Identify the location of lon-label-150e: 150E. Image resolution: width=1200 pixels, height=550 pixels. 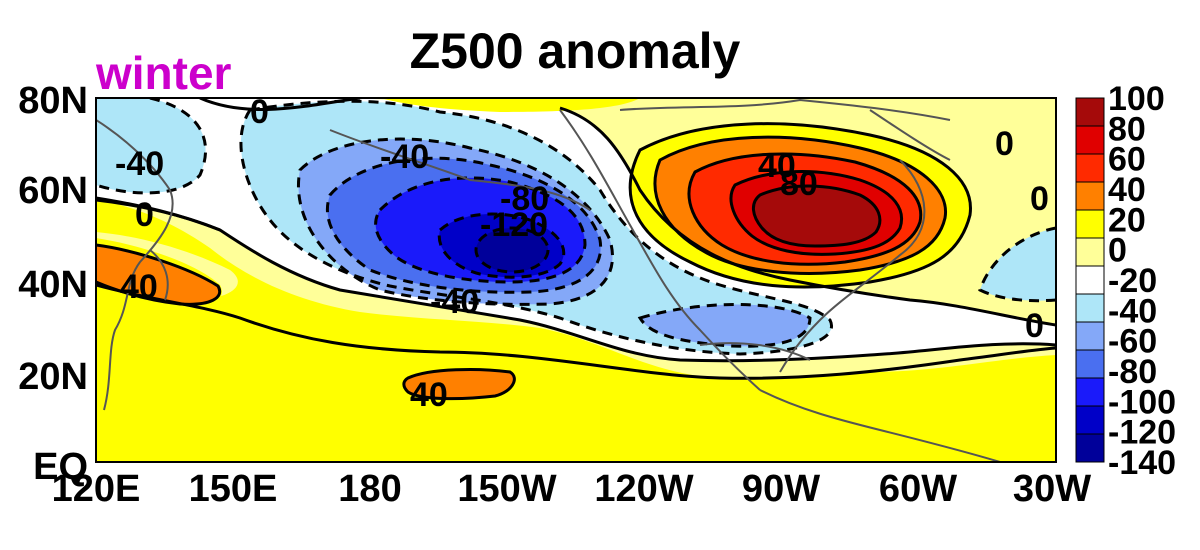
(233, 489).